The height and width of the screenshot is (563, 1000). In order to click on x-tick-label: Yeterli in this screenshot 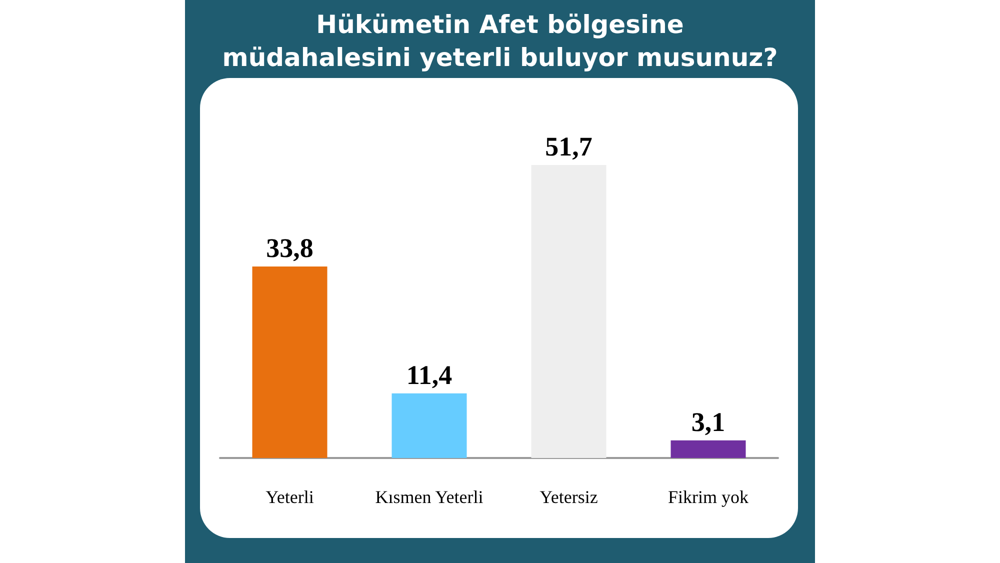, I will do `click(290, 497)`.